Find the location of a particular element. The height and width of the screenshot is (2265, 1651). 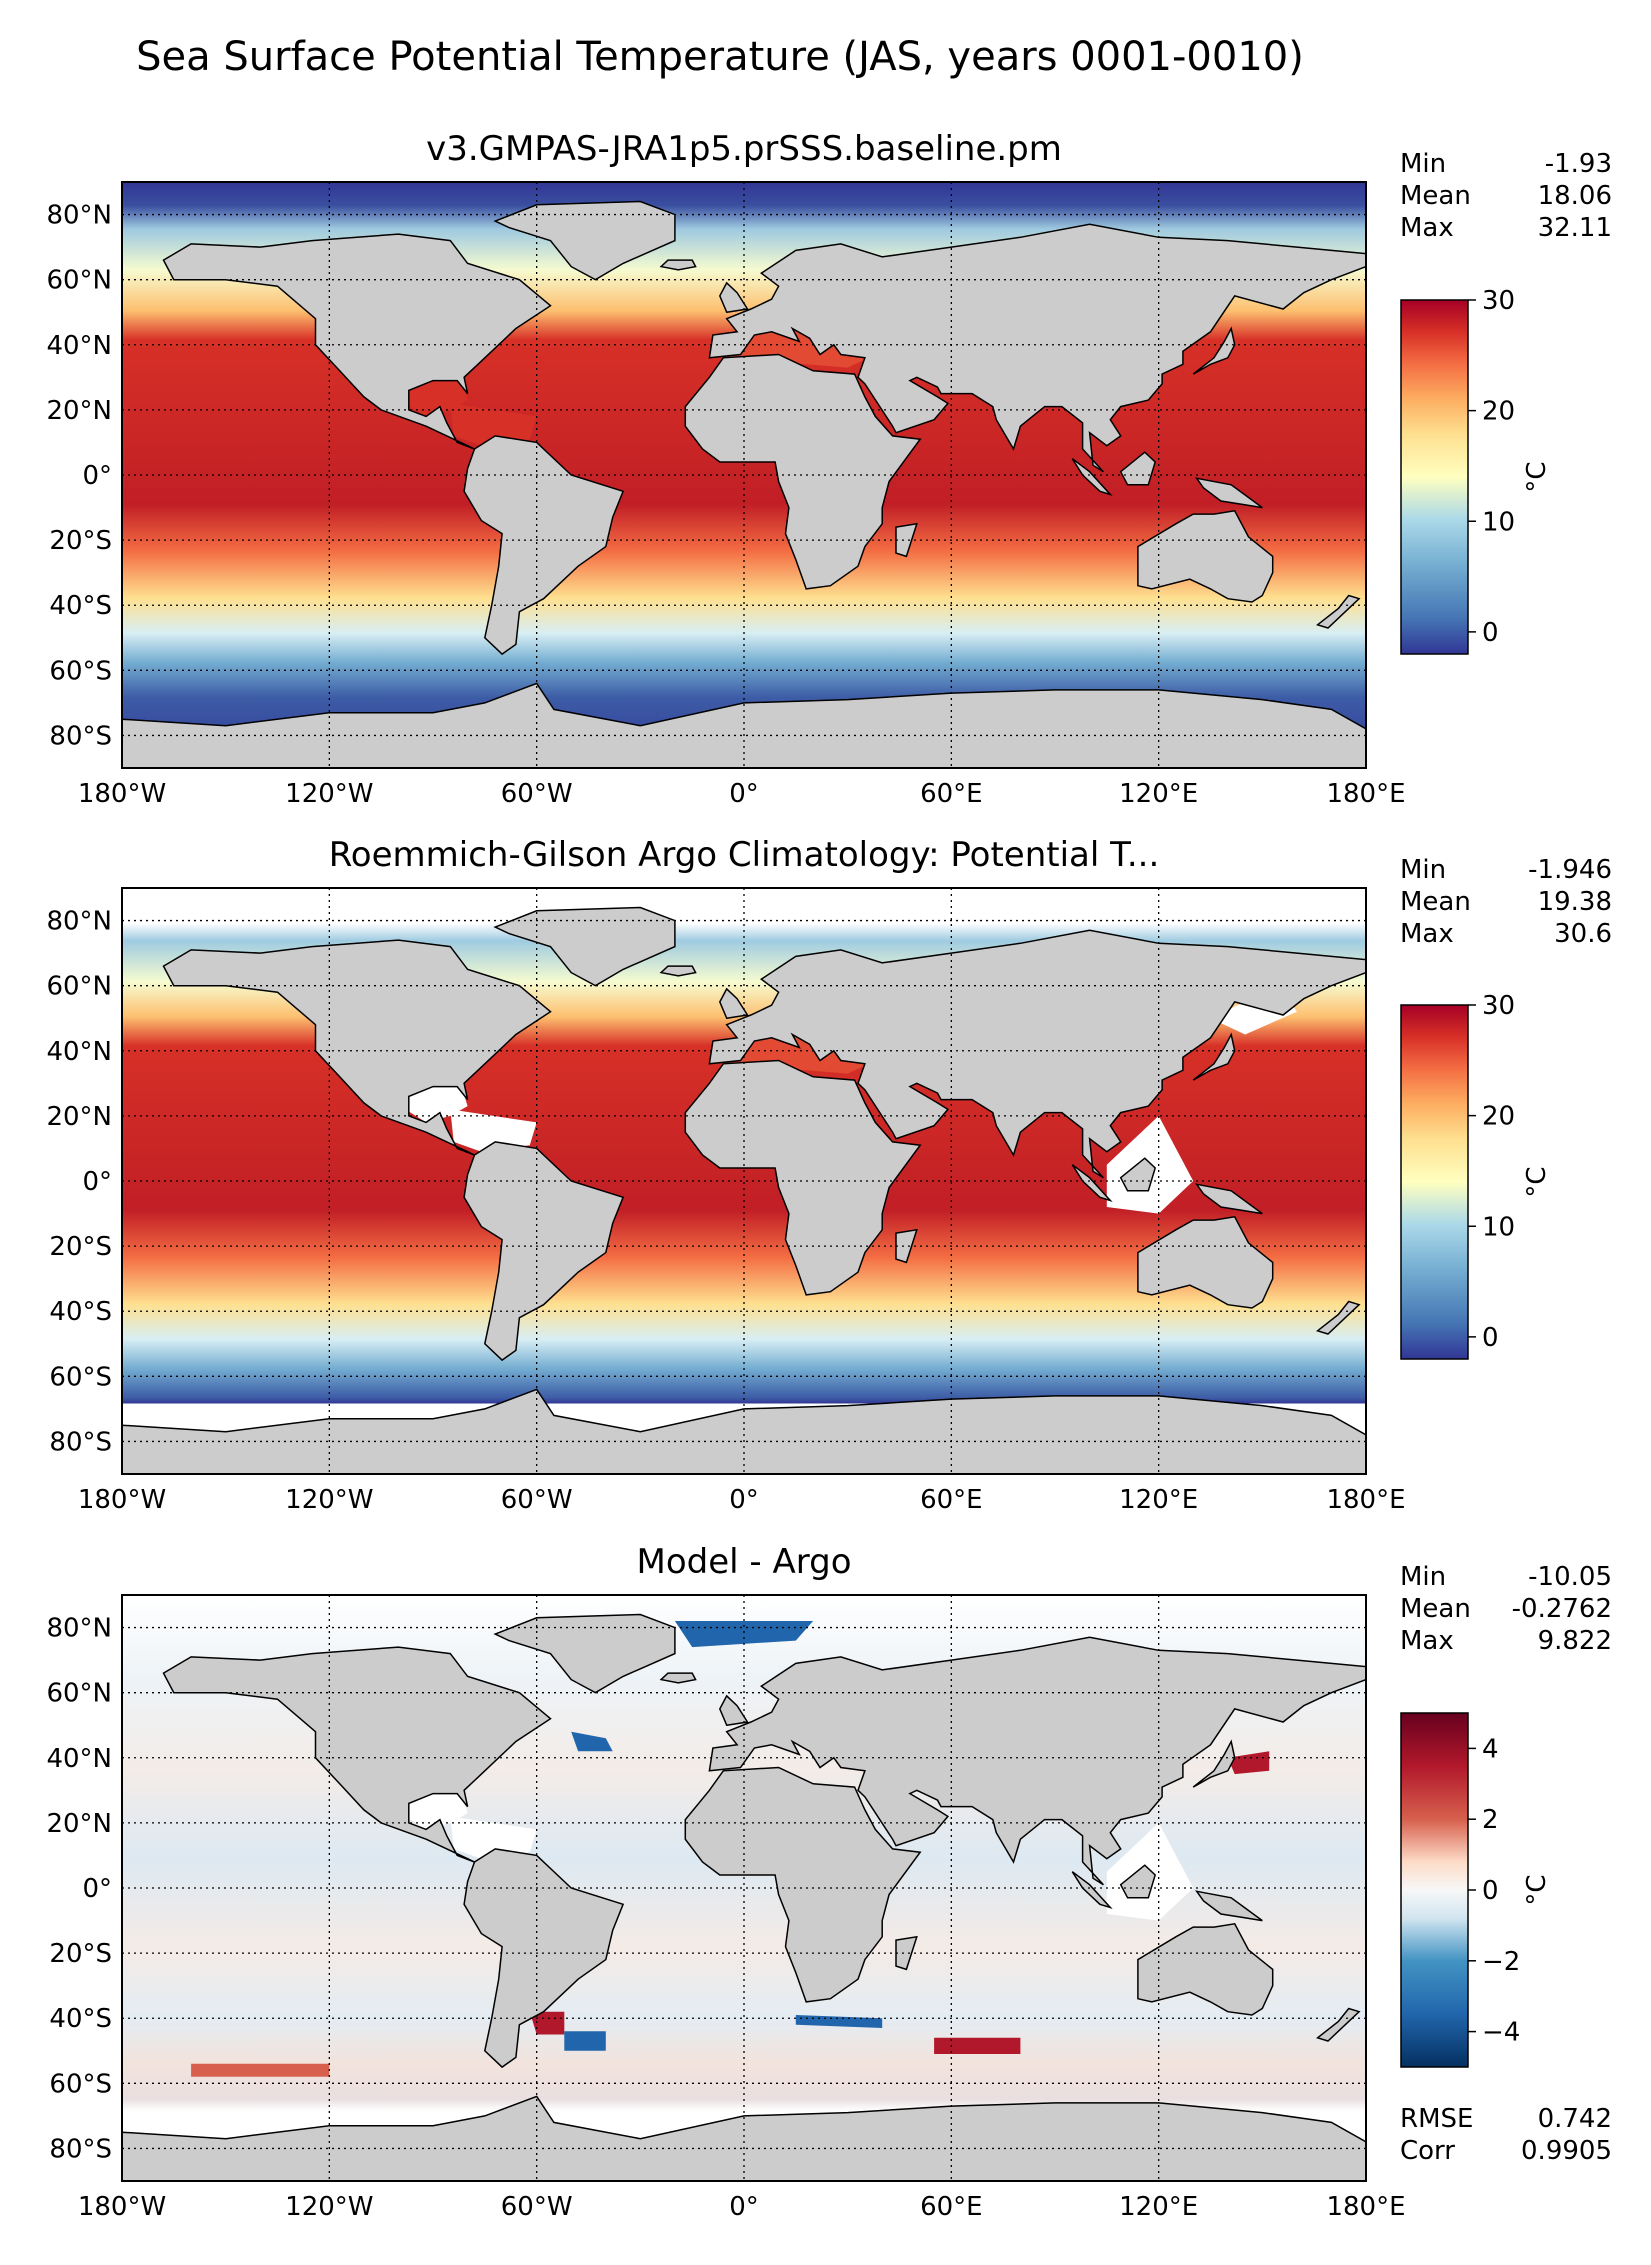

colorbar-tick-label: 10 is located at coordinates (1498, 522).